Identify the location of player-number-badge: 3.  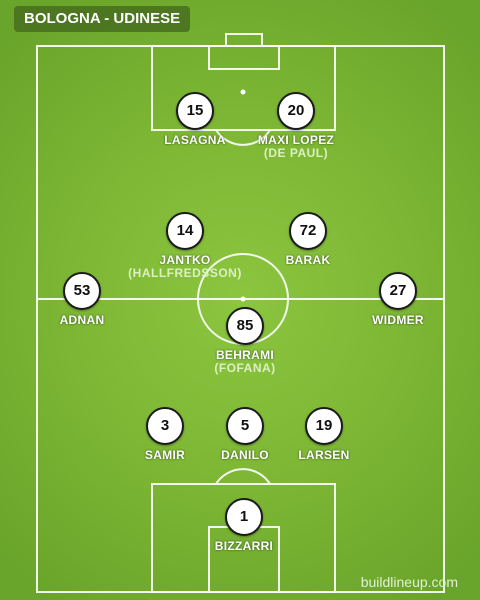
(165, 426).